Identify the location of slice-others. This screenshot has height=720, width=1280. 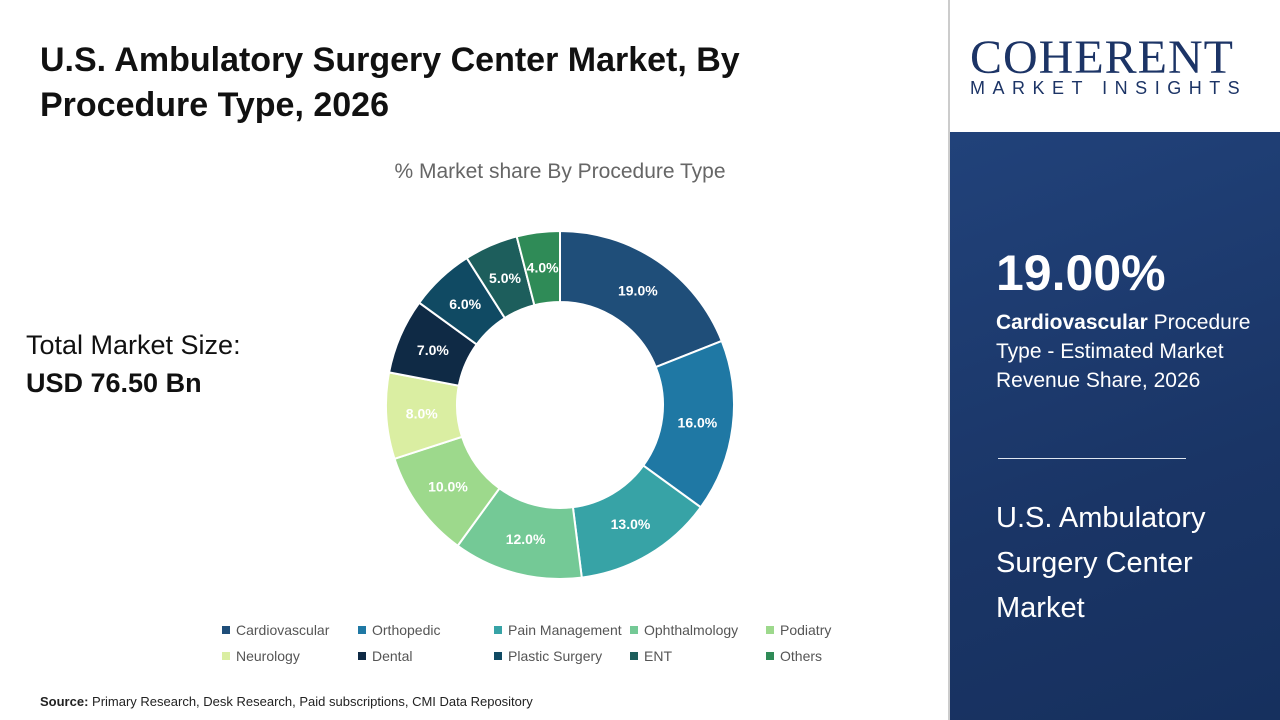
(538, 268).